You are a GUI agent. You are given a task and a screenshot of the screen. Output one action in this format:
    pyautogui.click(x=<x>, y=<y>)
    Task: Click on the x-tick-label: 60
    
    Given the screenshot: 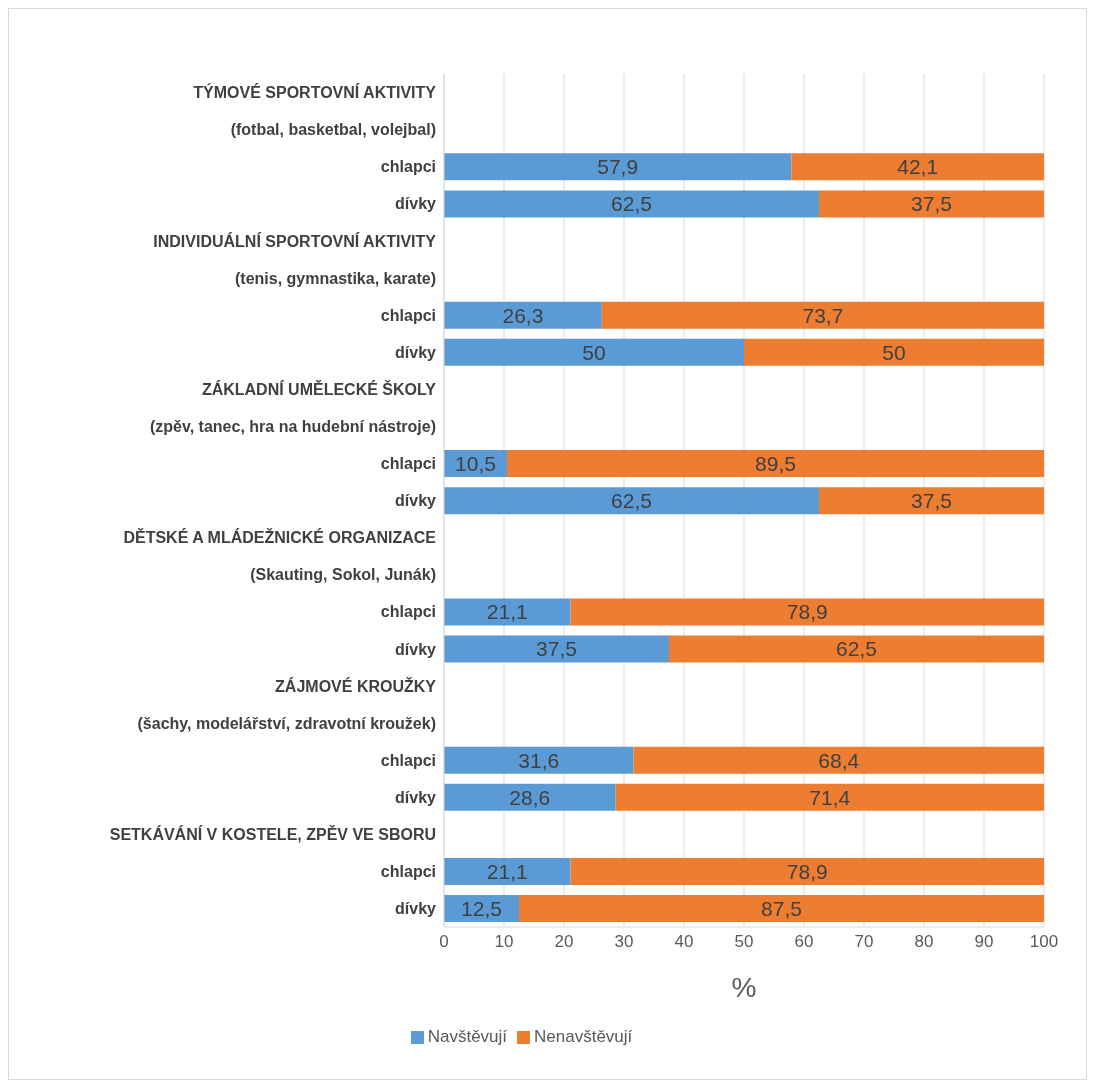 What is the action you would take?
    pyautogui.click(x=804, y=942)
    